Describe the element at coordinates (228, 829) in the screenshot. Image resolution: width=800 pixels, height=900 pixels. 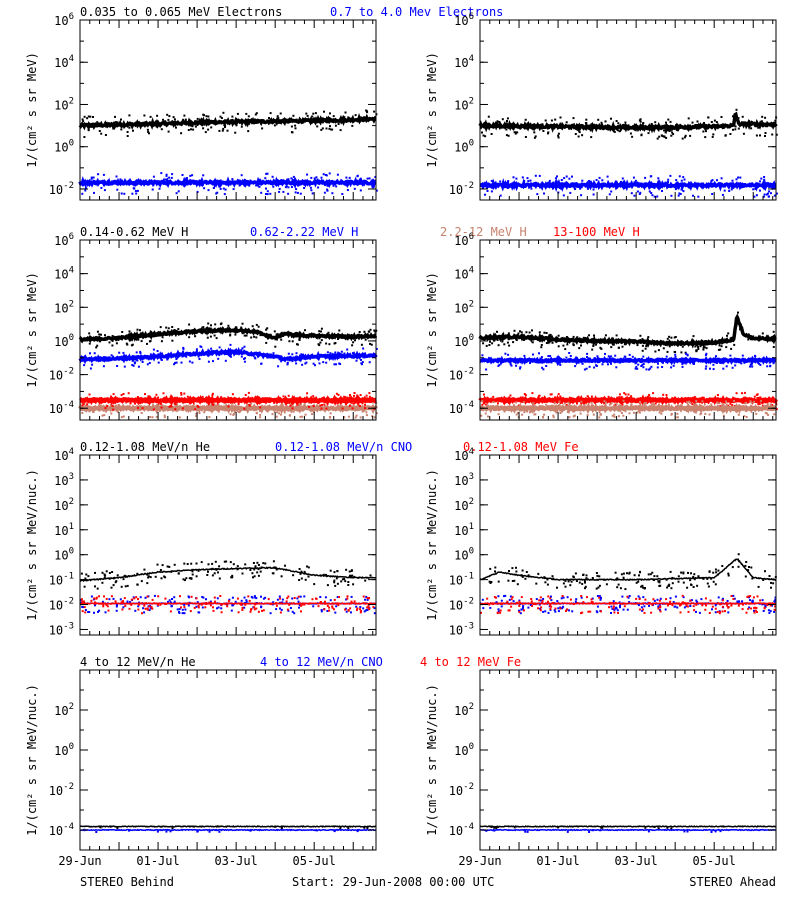
I see `data-points` at that location.